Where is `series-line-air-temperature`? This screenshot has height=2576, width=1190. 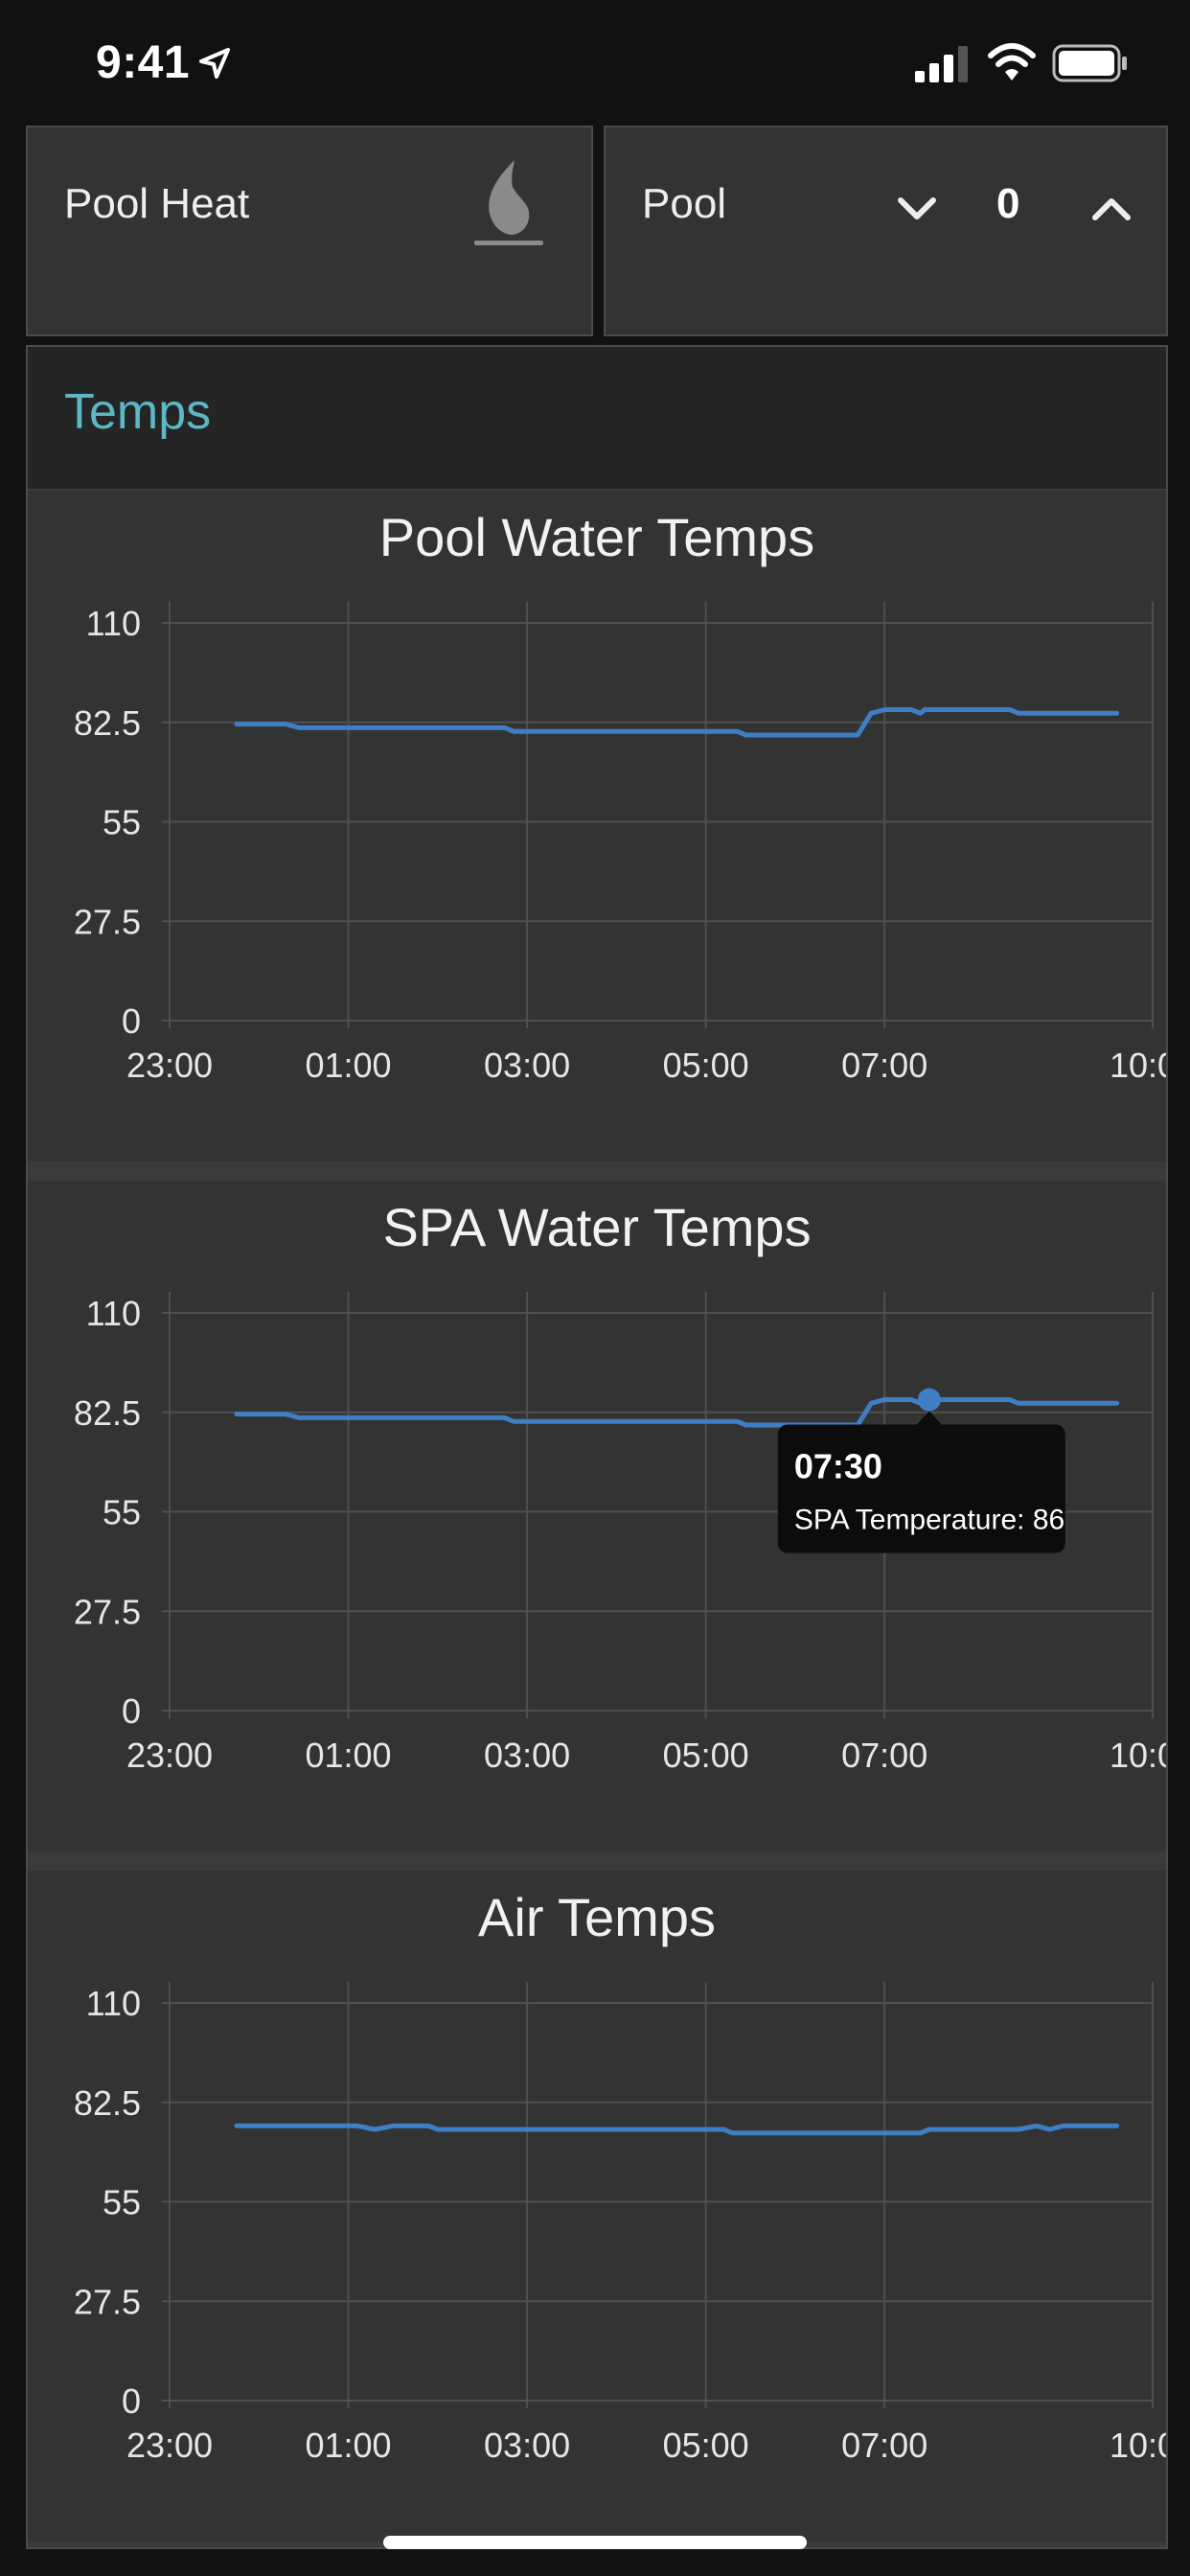 series-line-air-temperature is located at coordinates (677, 2129).